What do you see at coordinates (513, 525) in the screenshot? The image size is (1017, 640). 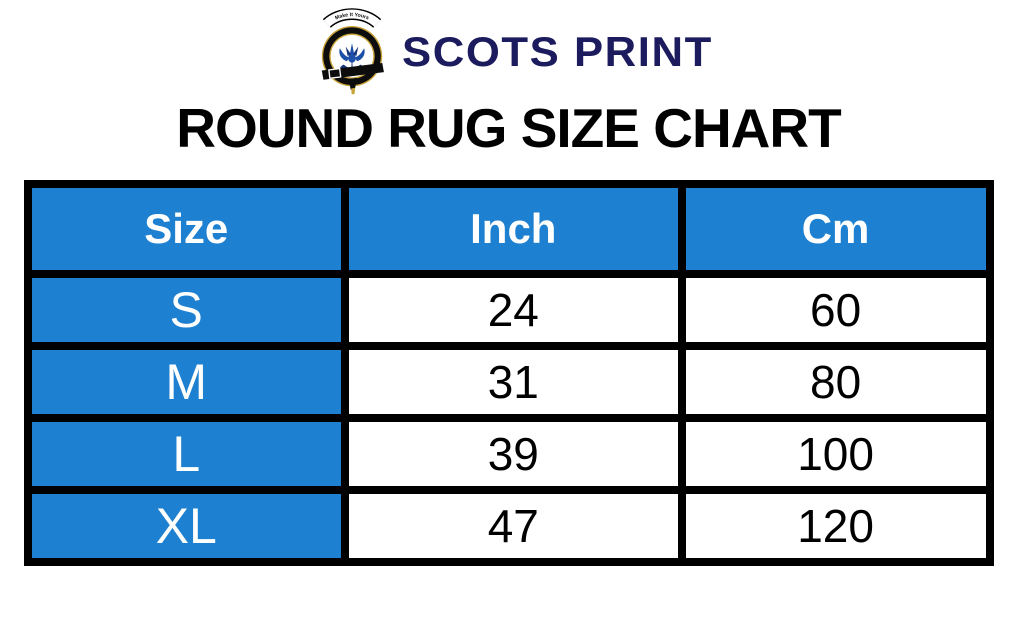 I see `inch-cell: 47` at bounding box center [513, 525].